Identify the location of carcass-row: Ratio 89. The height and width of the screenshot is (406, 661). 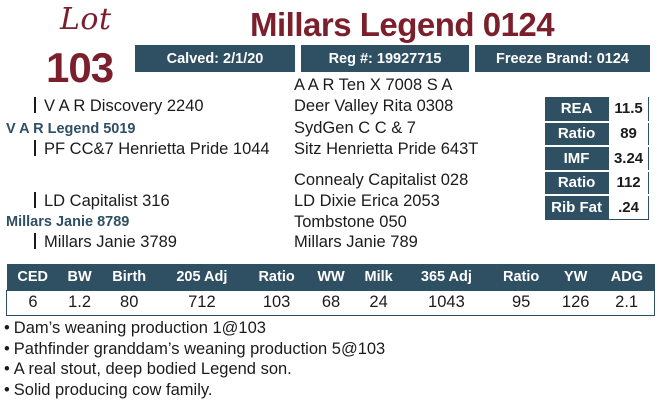
(597, 133).